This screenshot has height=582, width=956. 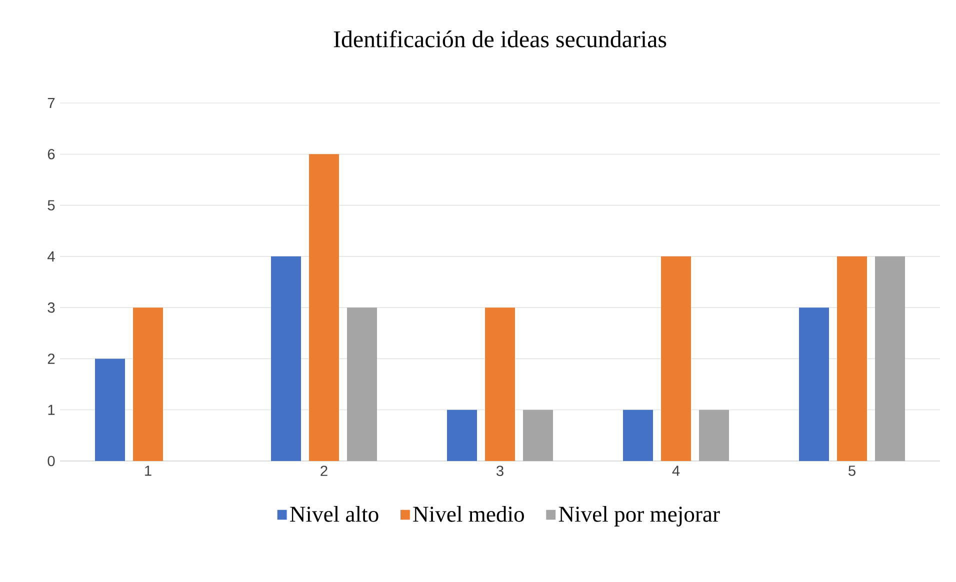 I want to click on x-tick-label: 1, so click(x=148, y=471).